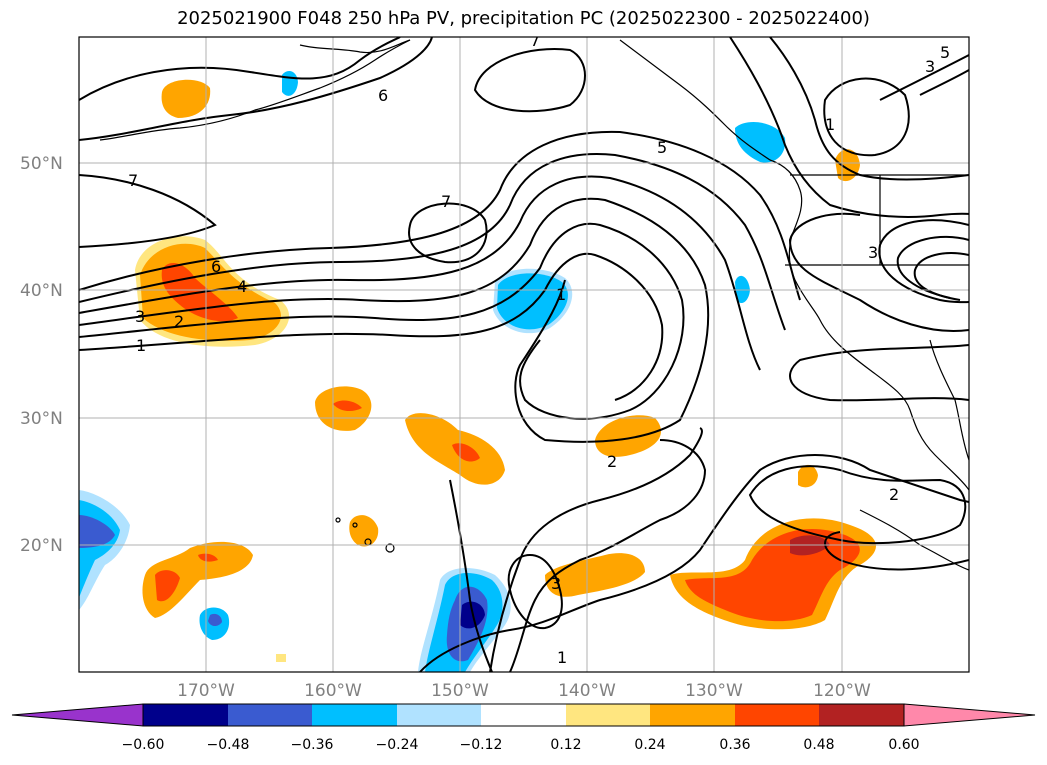  What do you see at coordinates (206, 691) in the screenshot?
I see `lon-label-170w: 170°W` at bounding box center [206, 691].